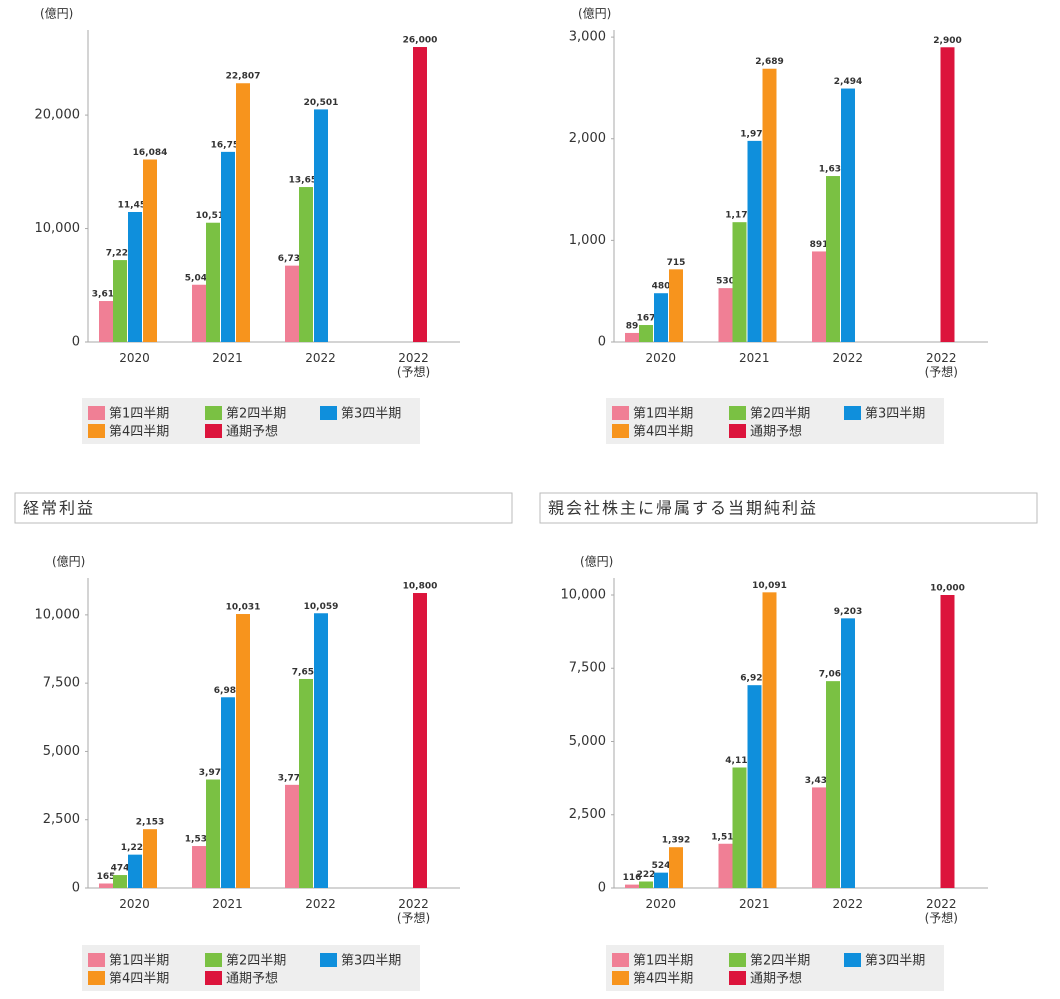 This screenshot has height=999, width=1060. I want to click on value-label: 10,059, so click(321, 607).